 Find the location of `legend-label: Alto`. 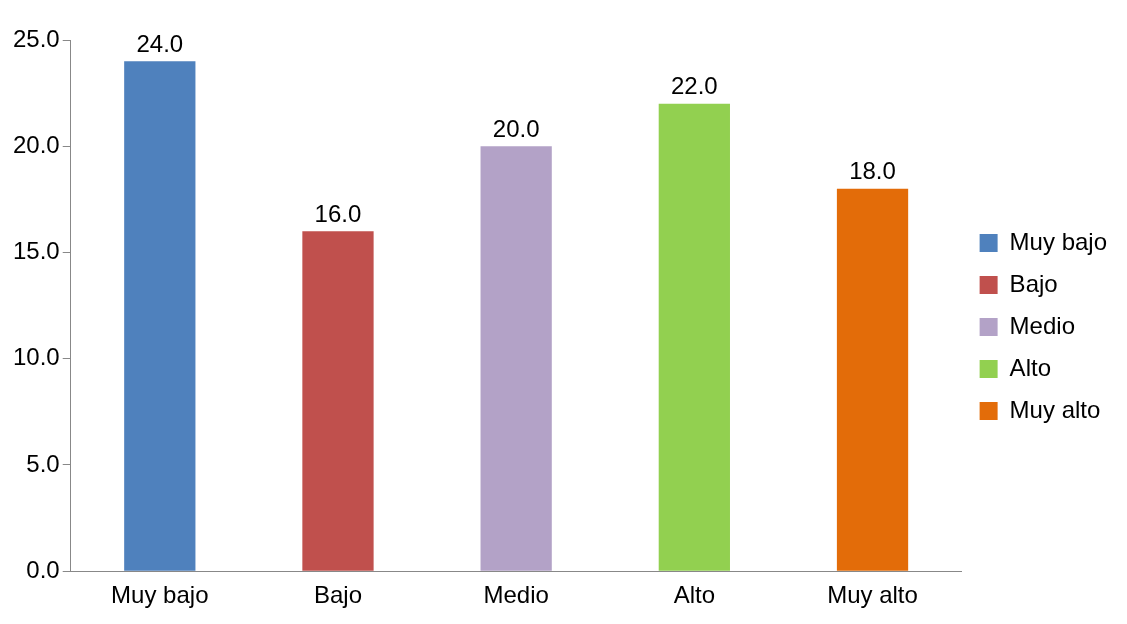

legend-label: Alto is located at coordinates (1030, 367).